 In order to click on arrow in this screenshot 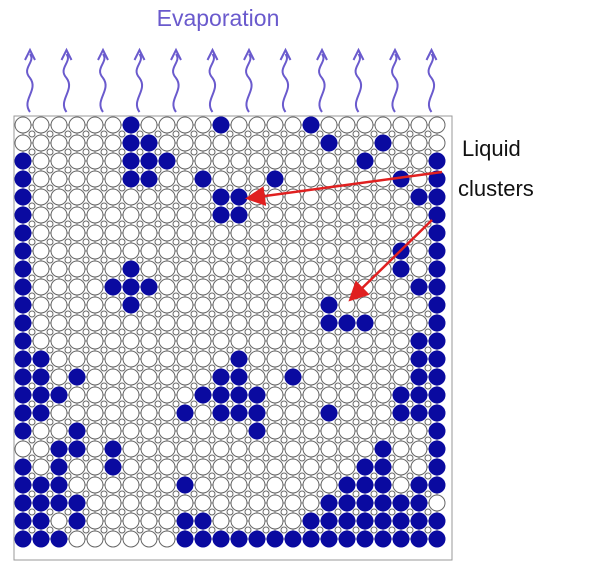, I will do `click(285, 83)`.